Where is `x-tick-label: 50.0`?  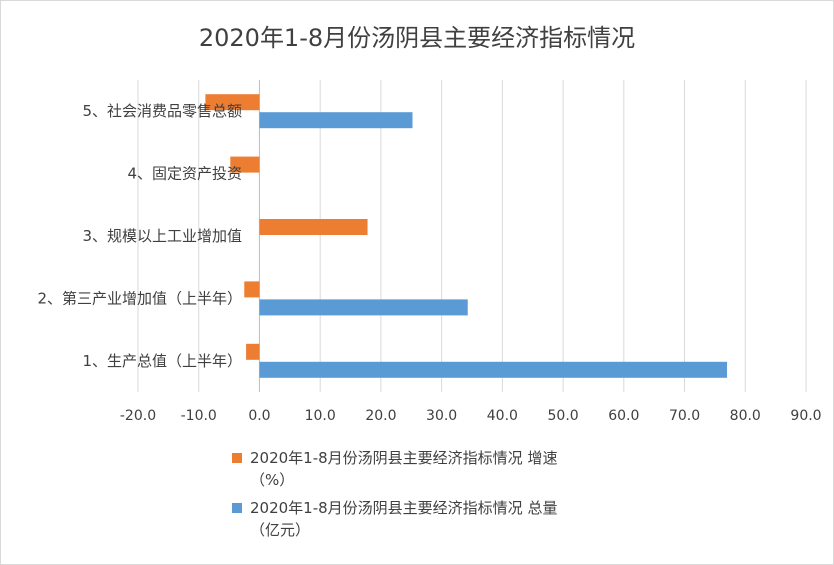
x-tick-label: 50.0 is located at coordinates (563, 416).